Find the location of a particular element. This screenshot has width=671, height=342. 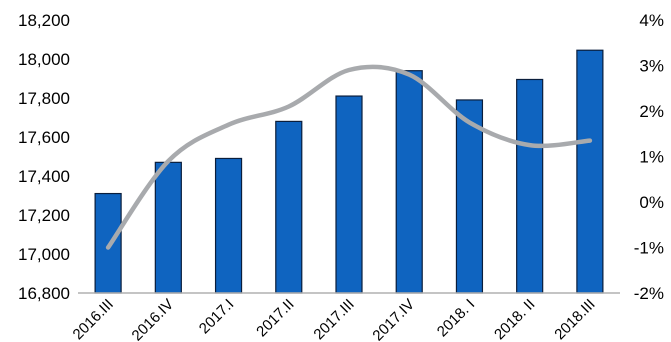

x-tick-label: 2017.II is located at coordinates (275, 318).